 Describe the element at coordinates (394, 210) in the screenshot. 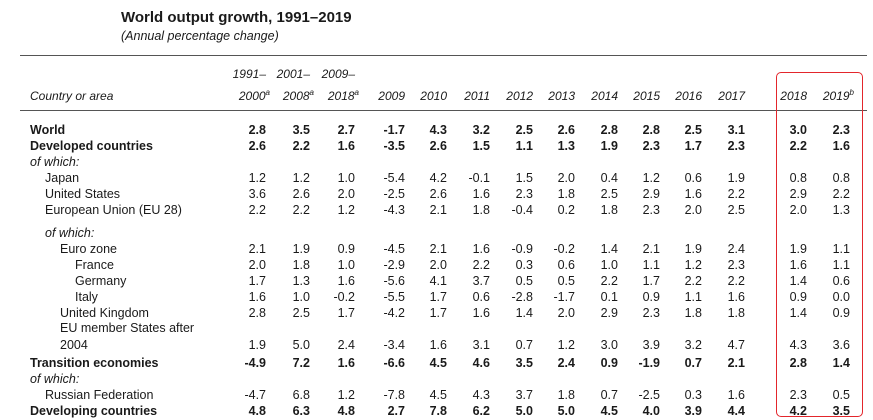

I see `table-cell: -4.3` at that location.